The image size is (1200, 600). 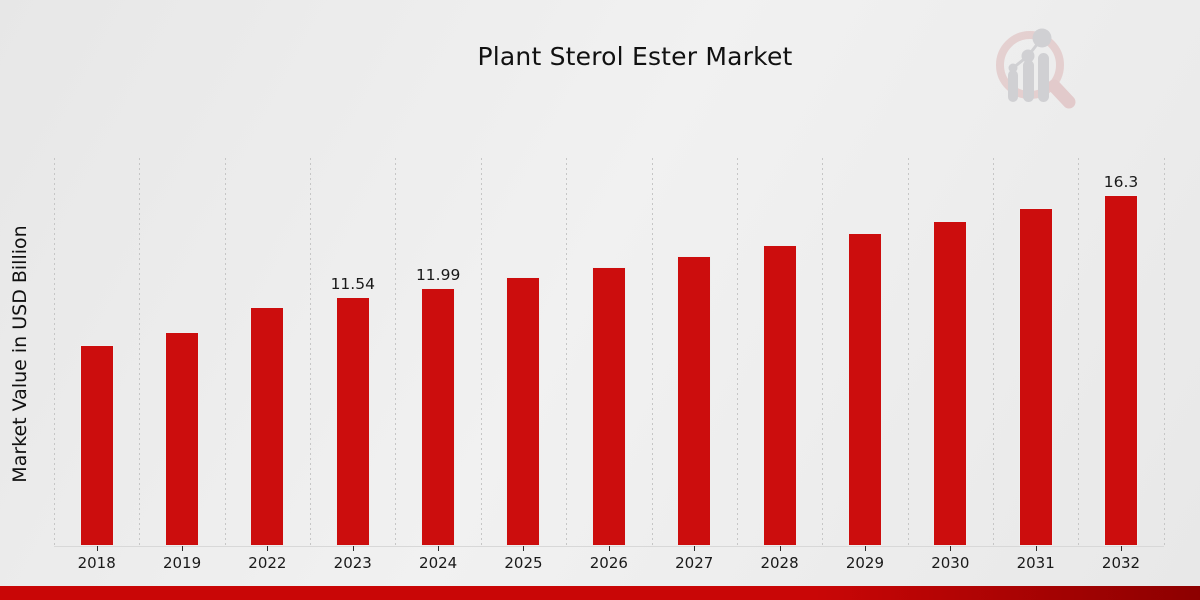 What do you see at coordinates (694, 563) in the screenshot?
I see `x-tick-label: 2027` at bounding box center [694, 563].